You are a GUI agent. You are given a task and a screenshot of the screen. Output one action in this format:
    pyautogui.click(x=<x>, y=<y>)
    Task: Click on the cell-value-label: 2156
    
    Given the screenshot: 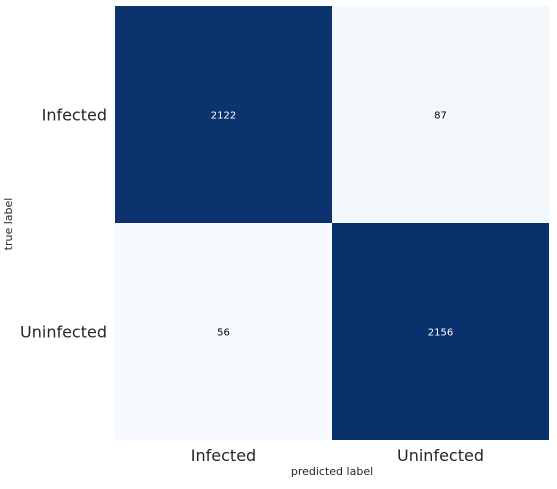 What is the action you would take?
    pyautogui.click(x=440, y=333)
    